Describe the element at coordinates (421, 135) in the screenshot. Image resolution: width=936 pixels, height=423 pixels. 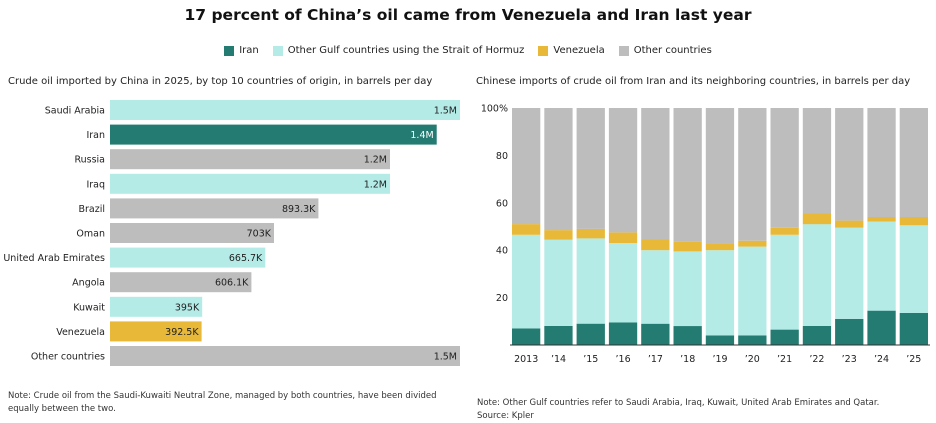
I see `data-label: 1.4M` at that location.